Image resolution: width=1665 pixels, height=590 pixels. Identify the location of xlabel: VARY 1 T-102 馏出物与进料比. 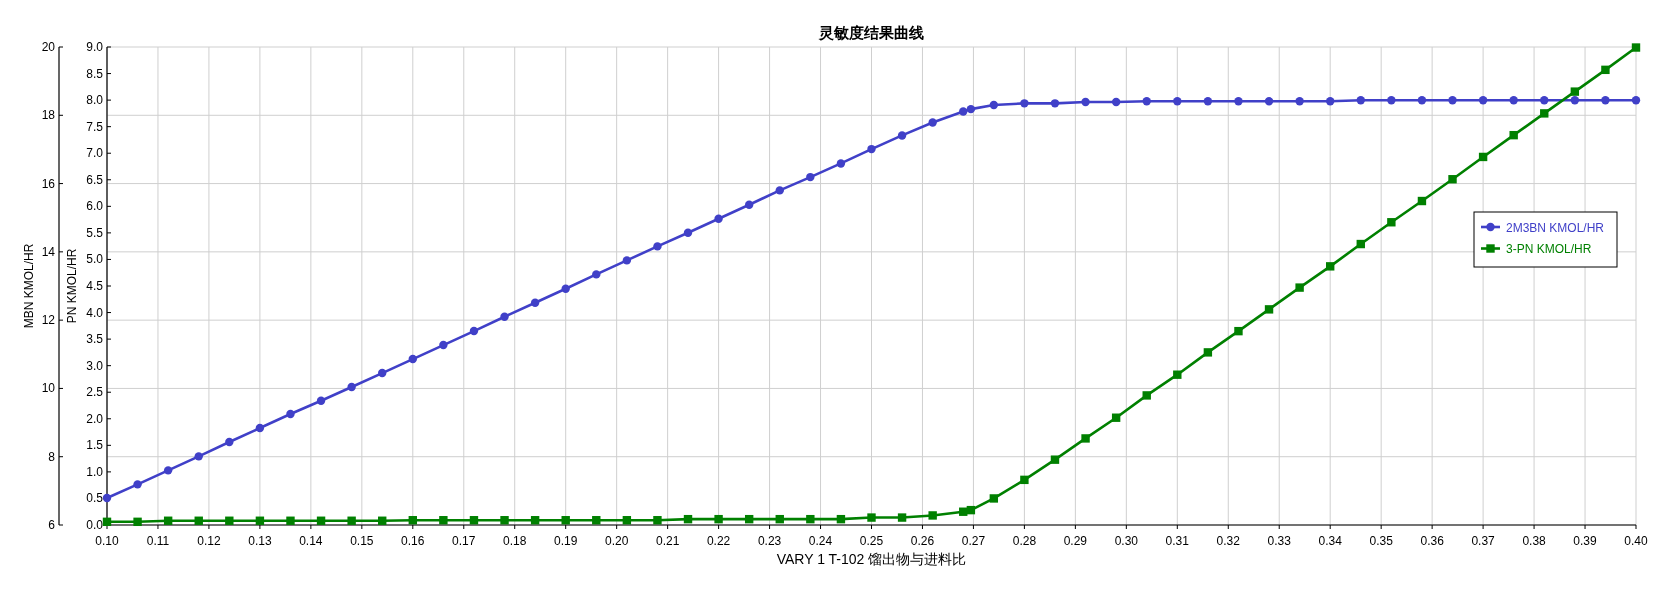
(871, 559).